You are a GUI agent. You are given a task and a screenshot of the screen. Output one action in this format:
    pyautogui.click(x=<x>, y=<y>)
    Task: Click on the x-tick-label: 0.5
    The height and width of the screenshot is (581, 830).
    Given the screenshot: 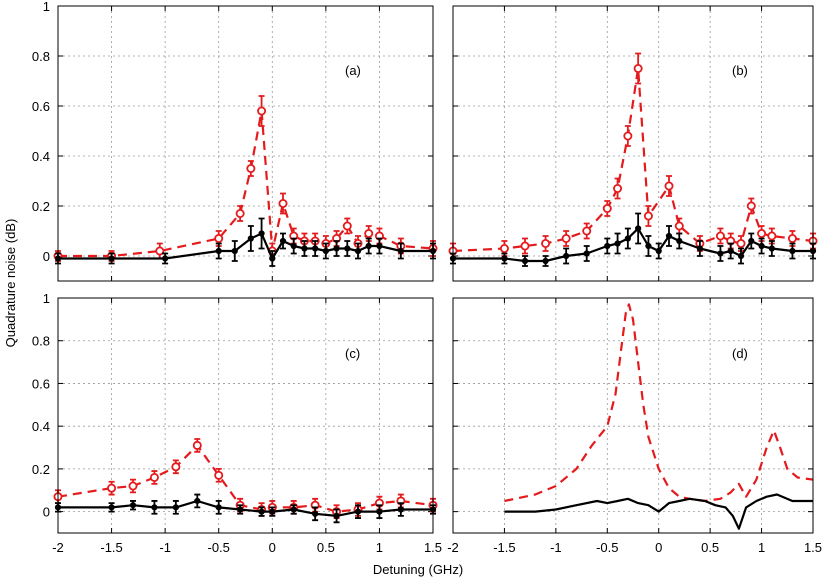 What is the action you would take?
    pyautogui.click(x=326, y=547)
    